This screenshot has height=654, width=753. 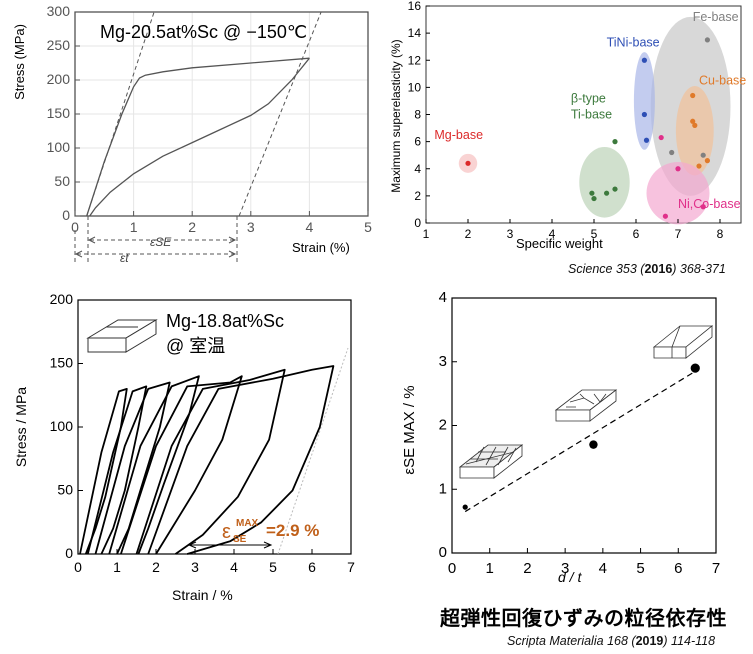 I want to click on y-tick-label: 2, so click(x=417, y=196).